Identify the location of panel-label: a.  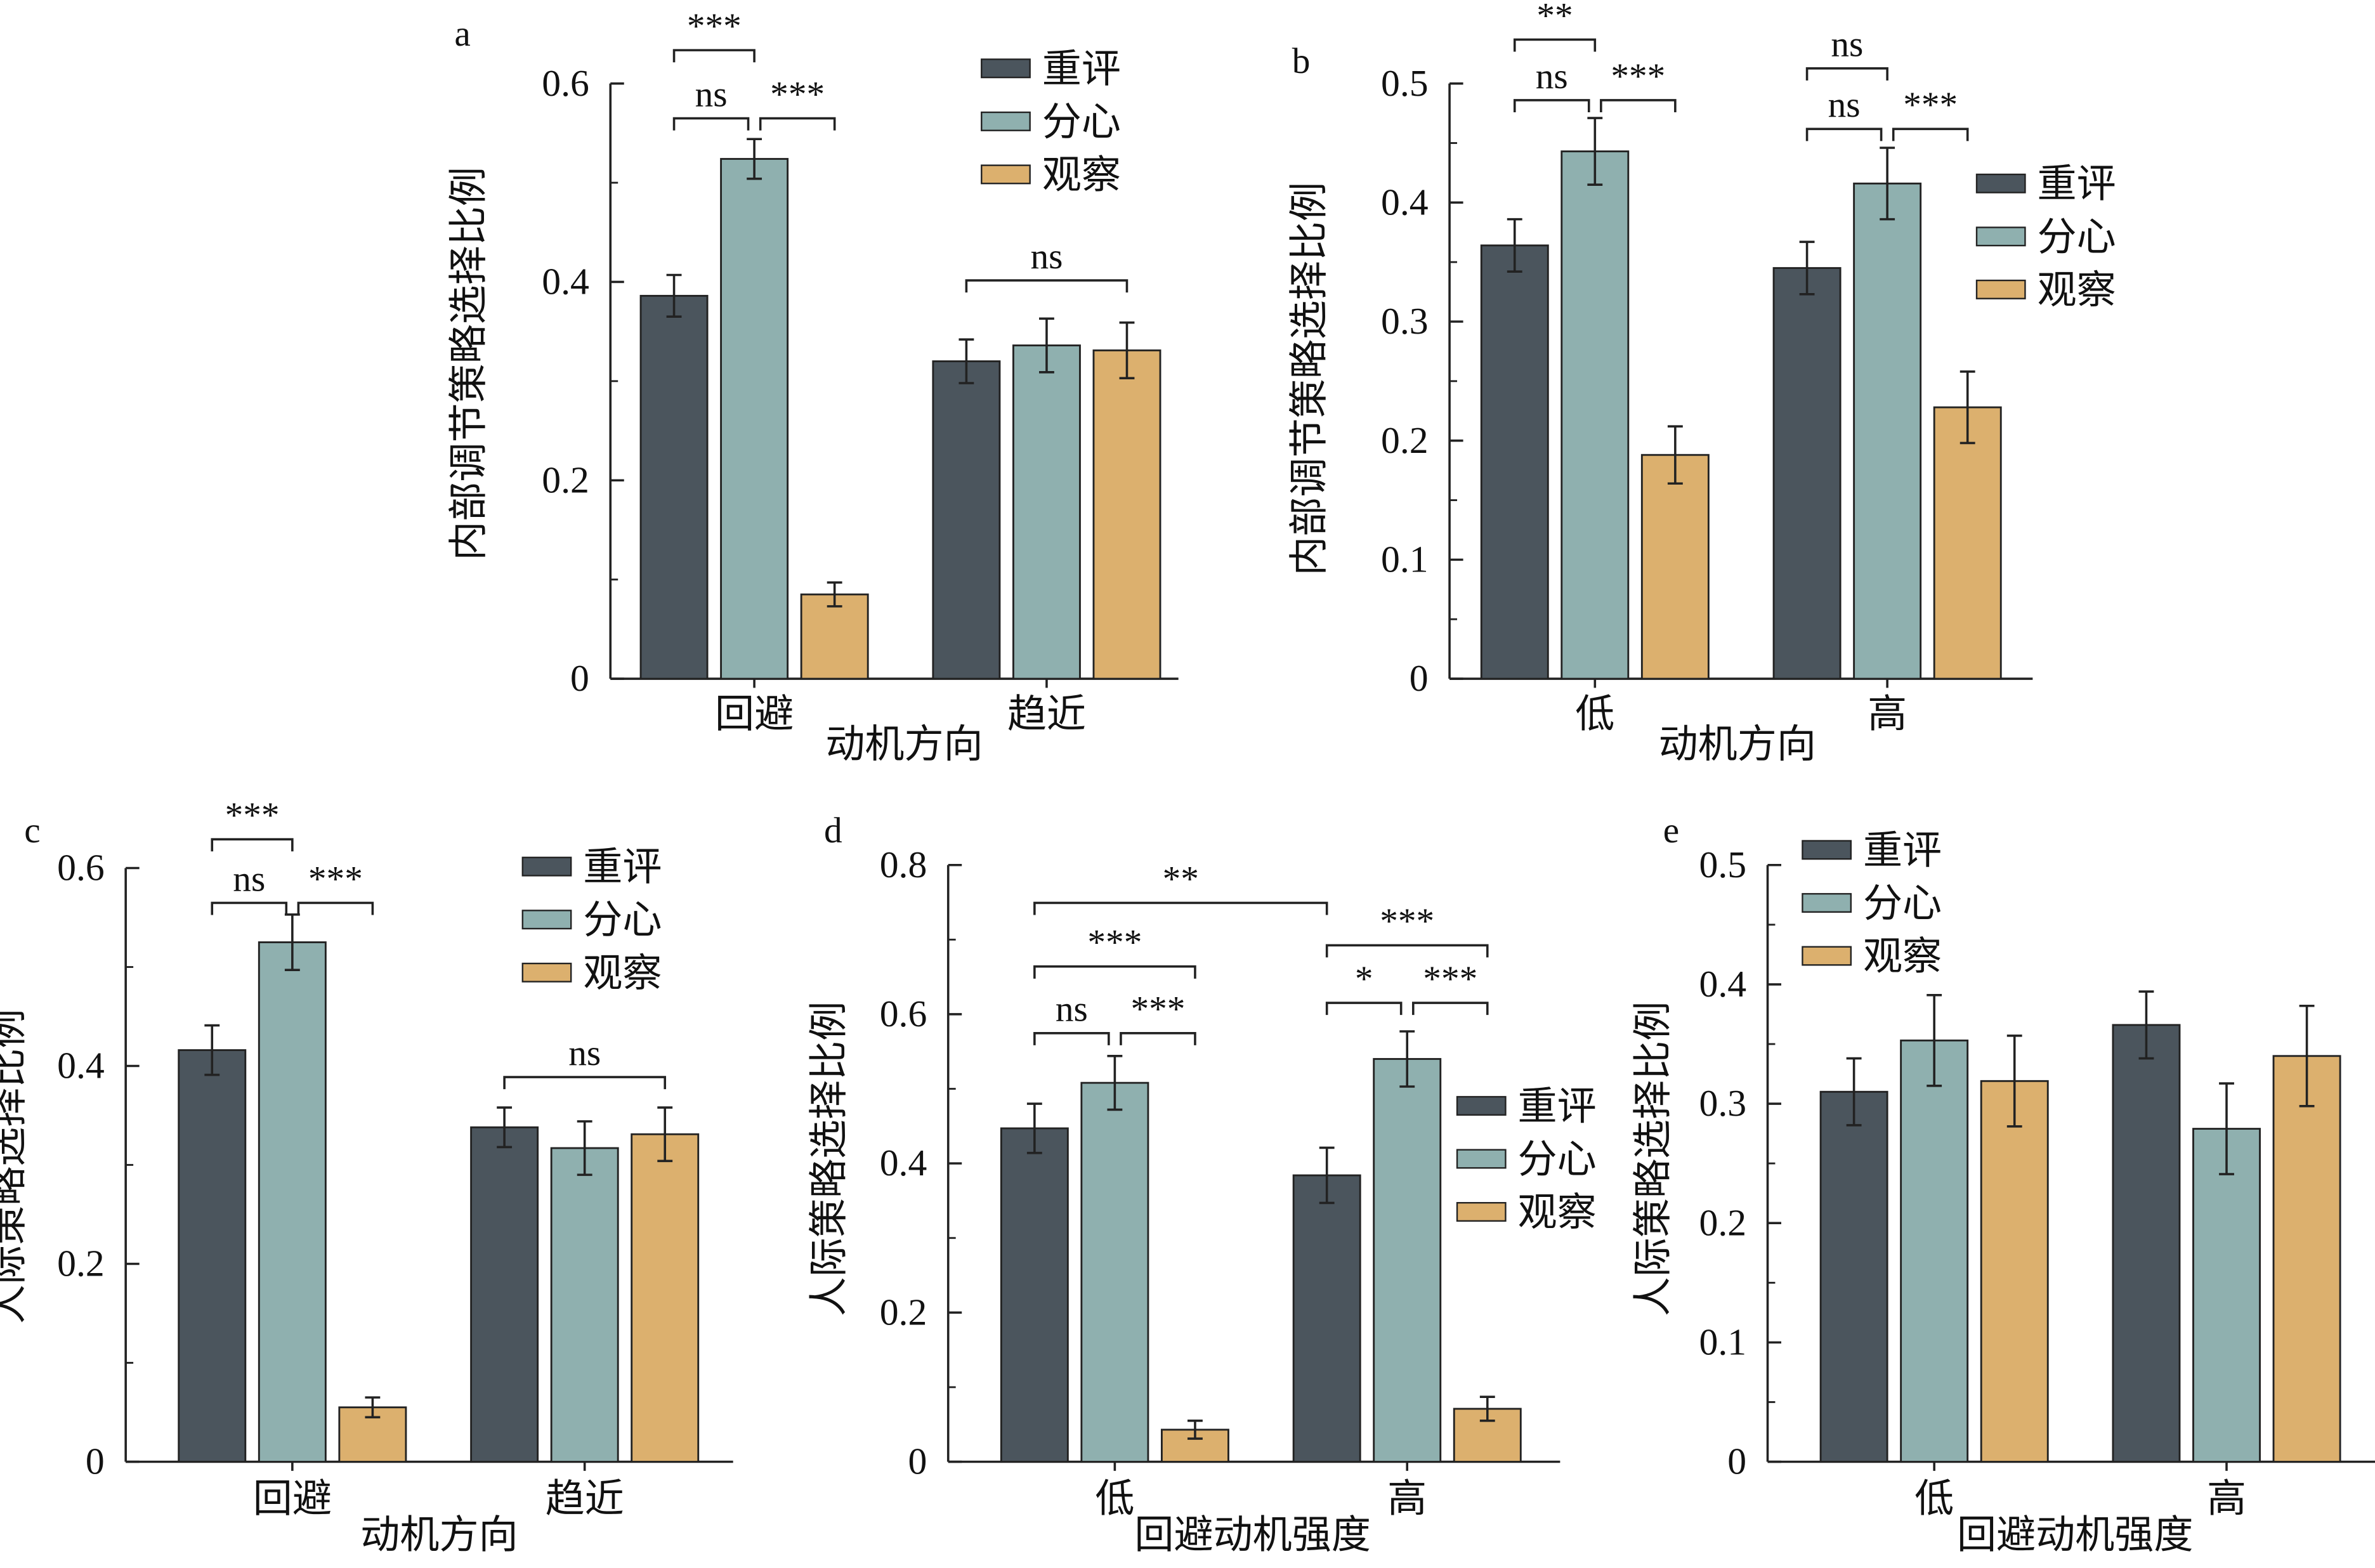
(462, 34).